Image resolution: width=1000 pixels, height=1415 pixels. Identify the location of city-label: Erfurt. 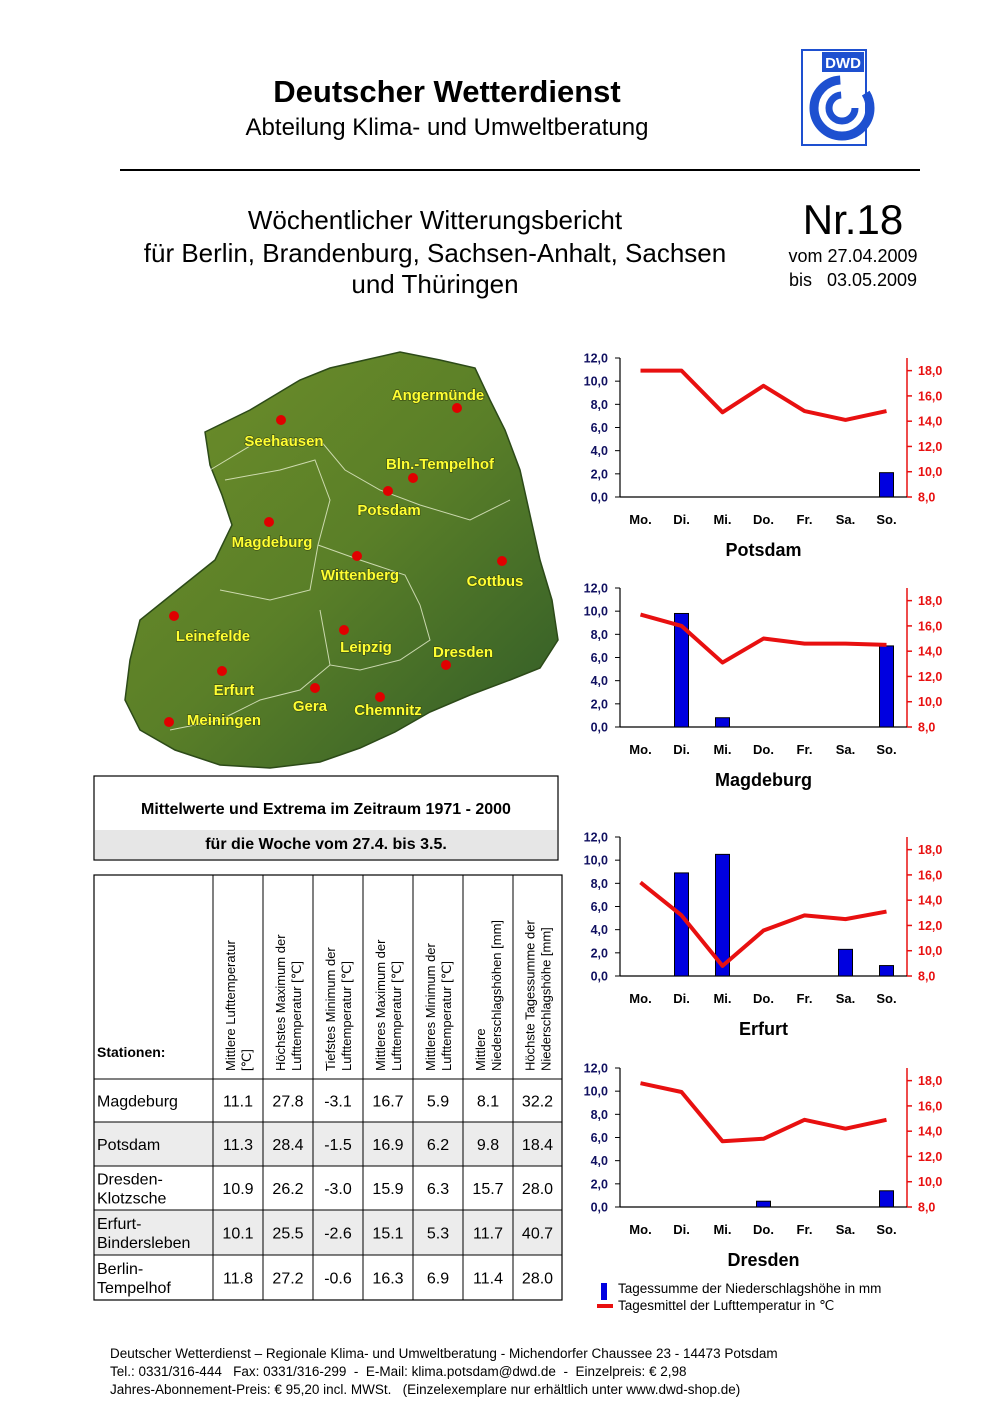
(234, 690).